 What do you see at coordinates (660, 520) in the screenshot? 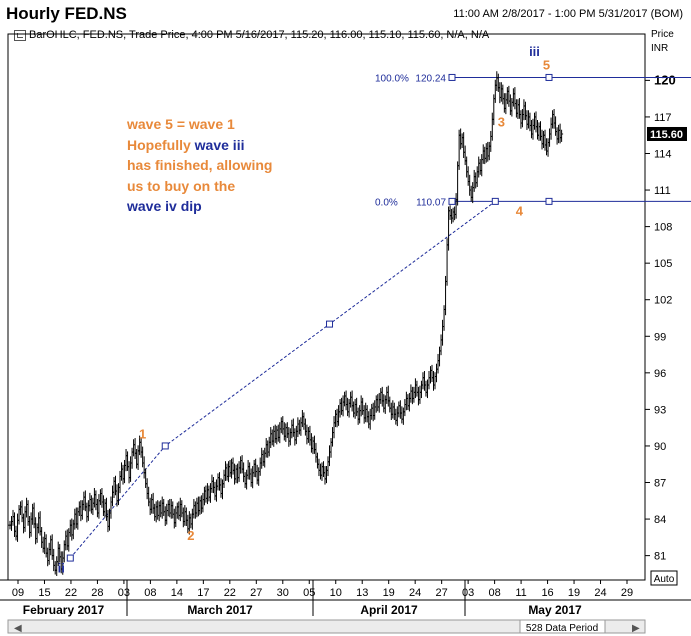
I see `y-tick-label: 84` at bounding box center [660, 520].